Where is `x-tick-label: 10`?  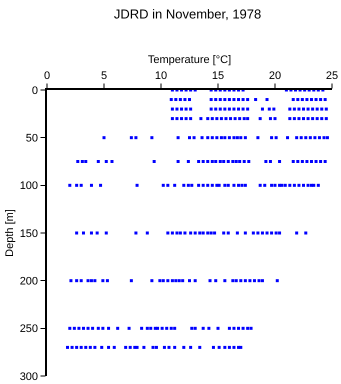 x-tick-label: 10 is located at coordinates (161, 76).